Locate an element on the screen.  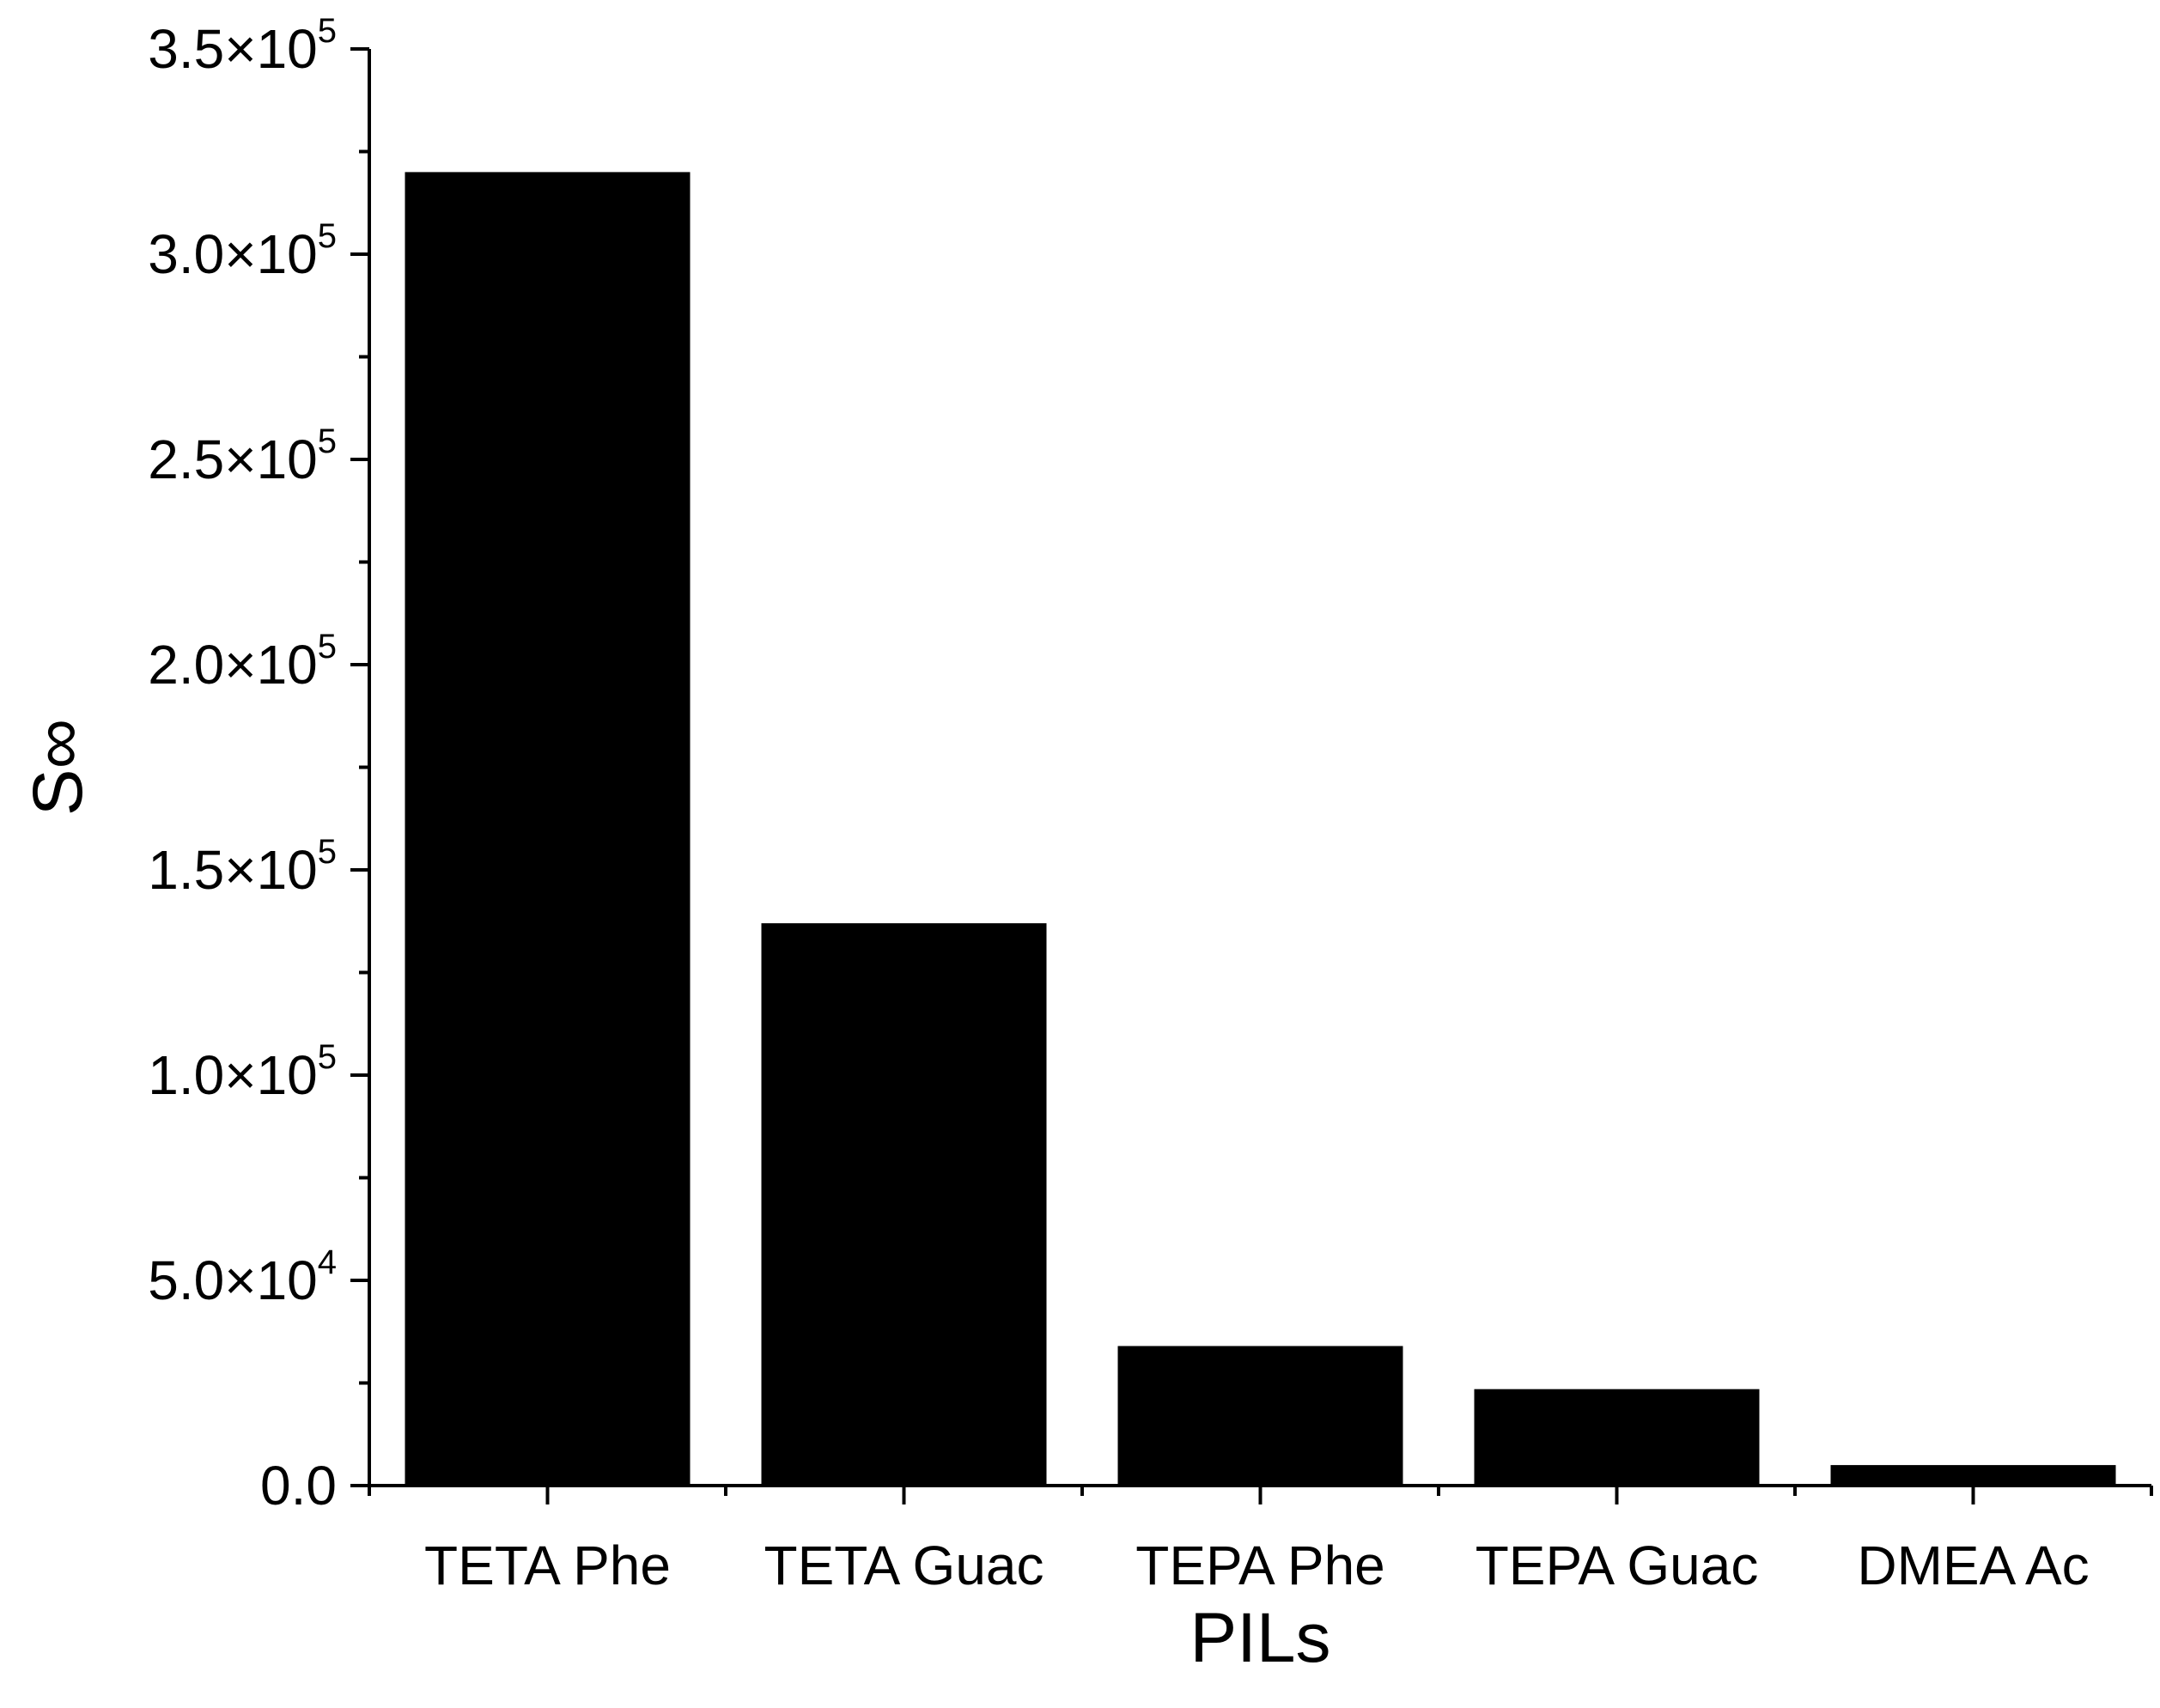
y-tick-mantissa: 3.0×10 is located at coordinates (233, 254).